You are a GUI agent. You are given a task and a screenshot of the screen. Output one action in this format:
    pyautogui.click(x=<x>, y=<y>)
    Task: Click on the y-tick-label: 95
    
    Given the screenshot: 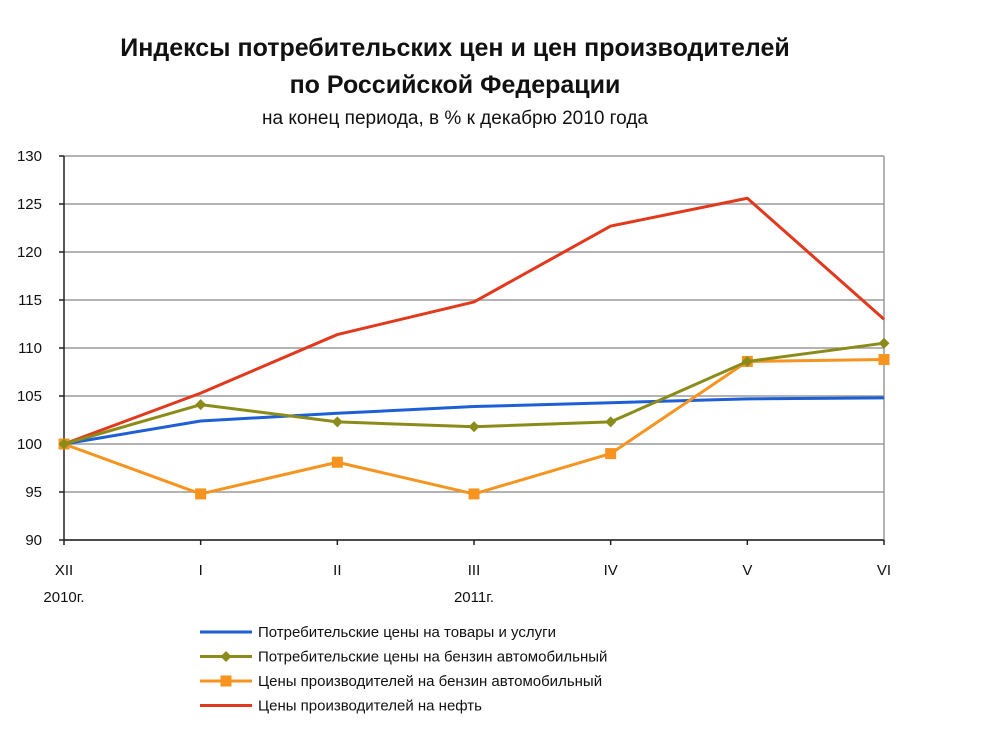 What is the action you would take?
    pyautogui.click(x=33, y=492)
    